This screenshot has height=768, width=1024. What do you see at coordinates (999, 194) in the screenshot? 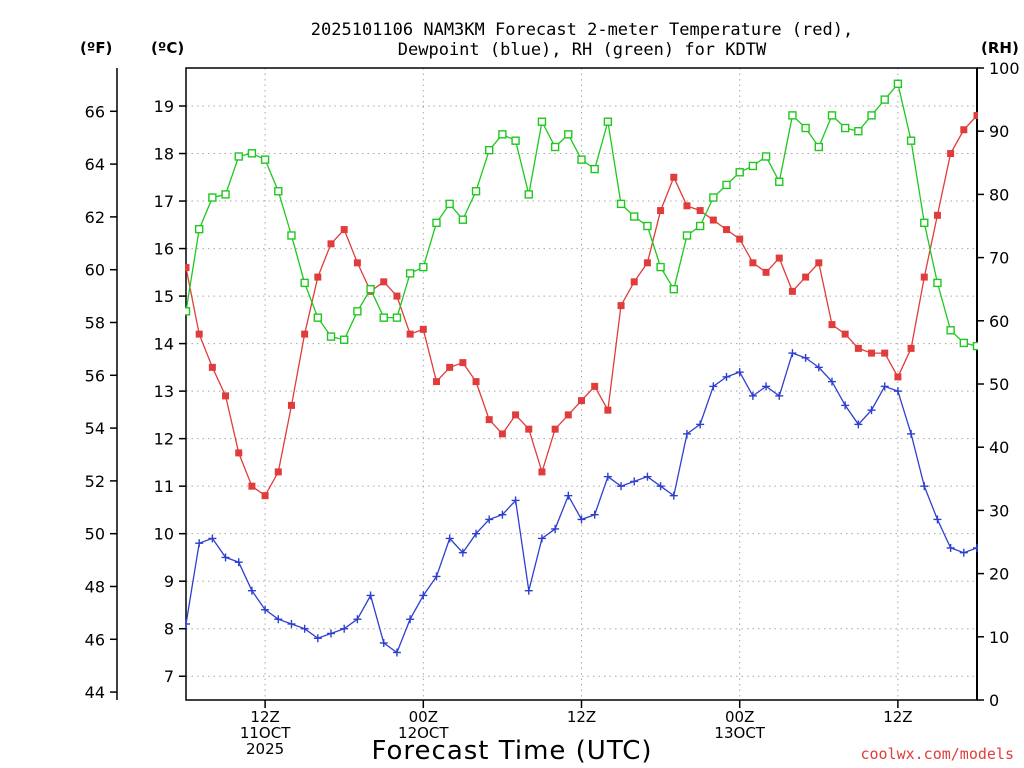
I see `rh-tick-label: 80` at bounding box center [999, 194].